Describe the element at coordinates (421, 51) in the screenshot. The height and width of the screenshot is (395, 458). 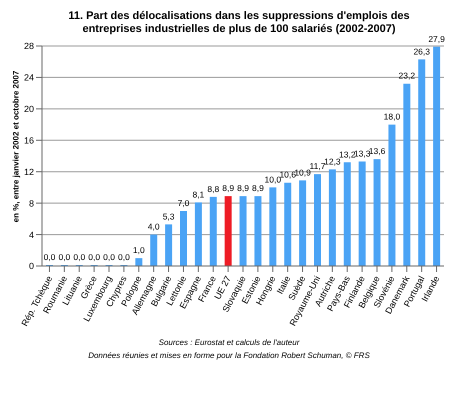
I see `data-label: 26,3` at that location.